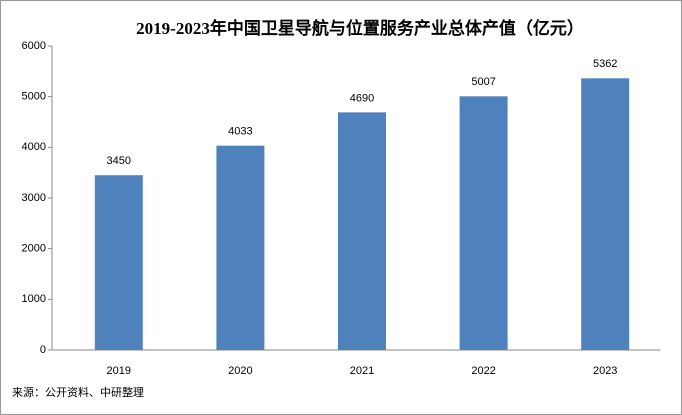  Describe the element at coordinates (119, 161) in the screenshot. I see `value-label: 3450` at that location.